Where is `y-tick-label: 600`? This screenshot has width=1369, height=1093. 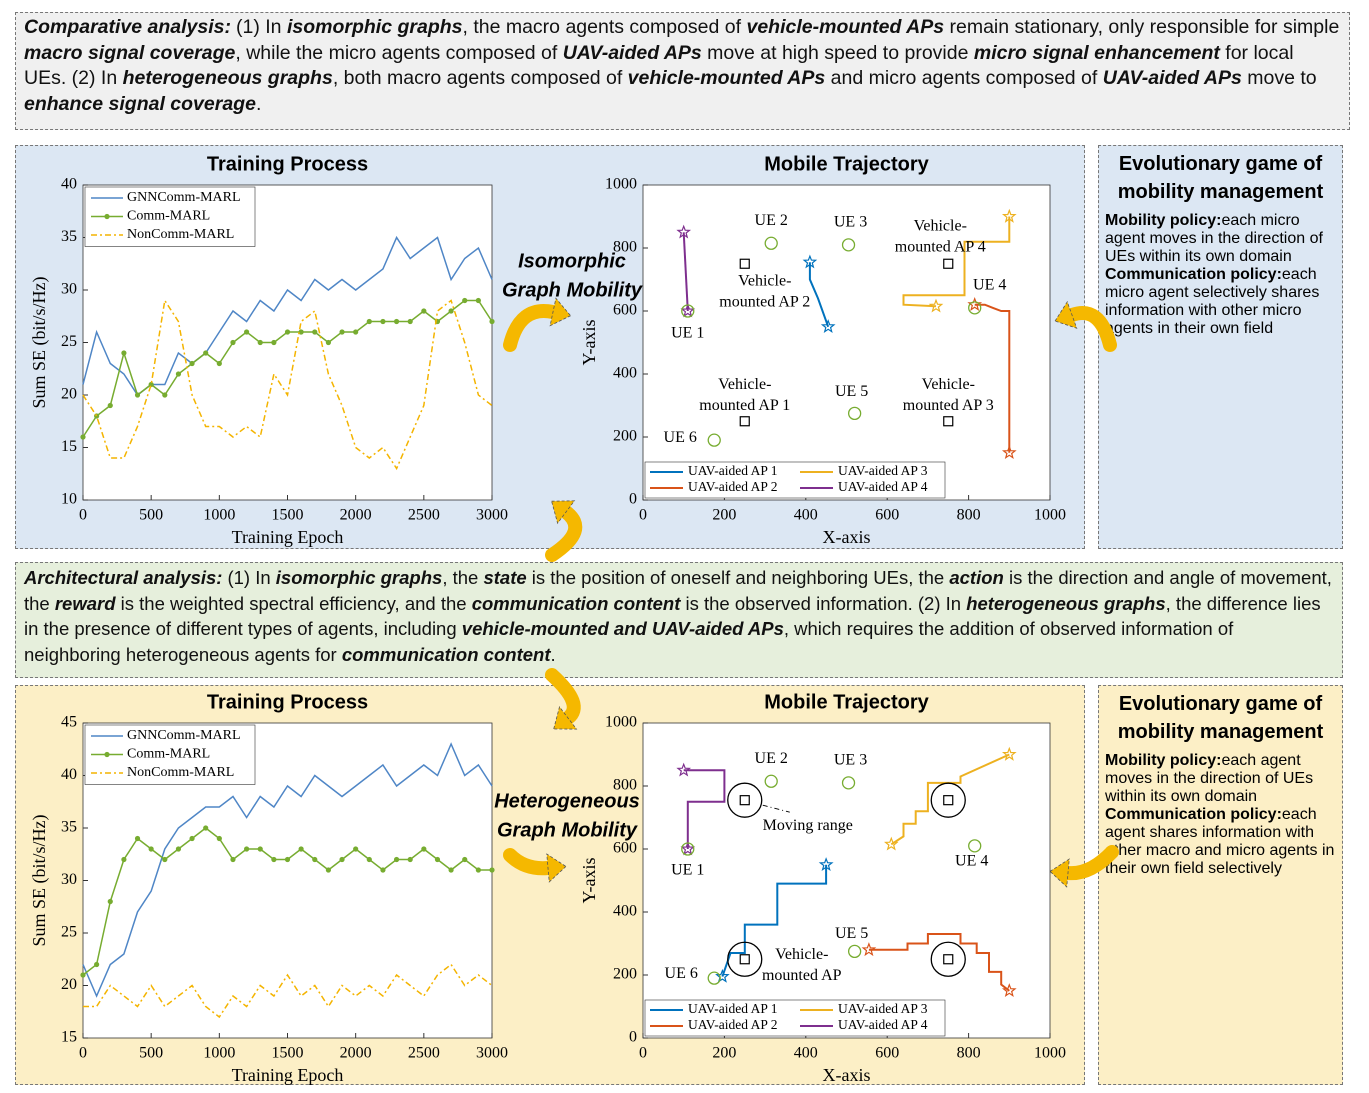
y-tick-label: 600 is located at coordinates (625, 310).